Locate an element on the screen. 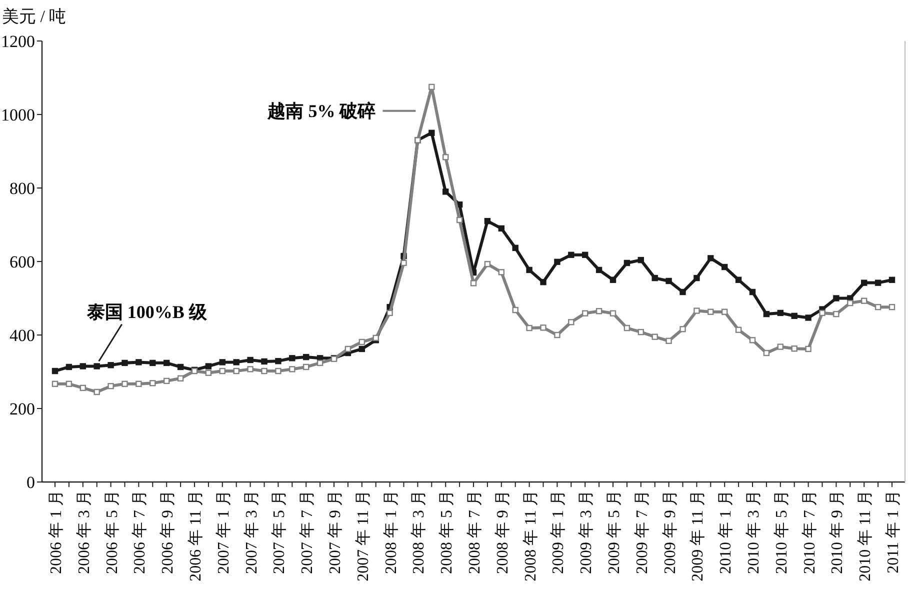 The width and height of the screenshot is (910, 608). x-tick-label: 2007 年 7 月 is located at coordinates (307, 532).